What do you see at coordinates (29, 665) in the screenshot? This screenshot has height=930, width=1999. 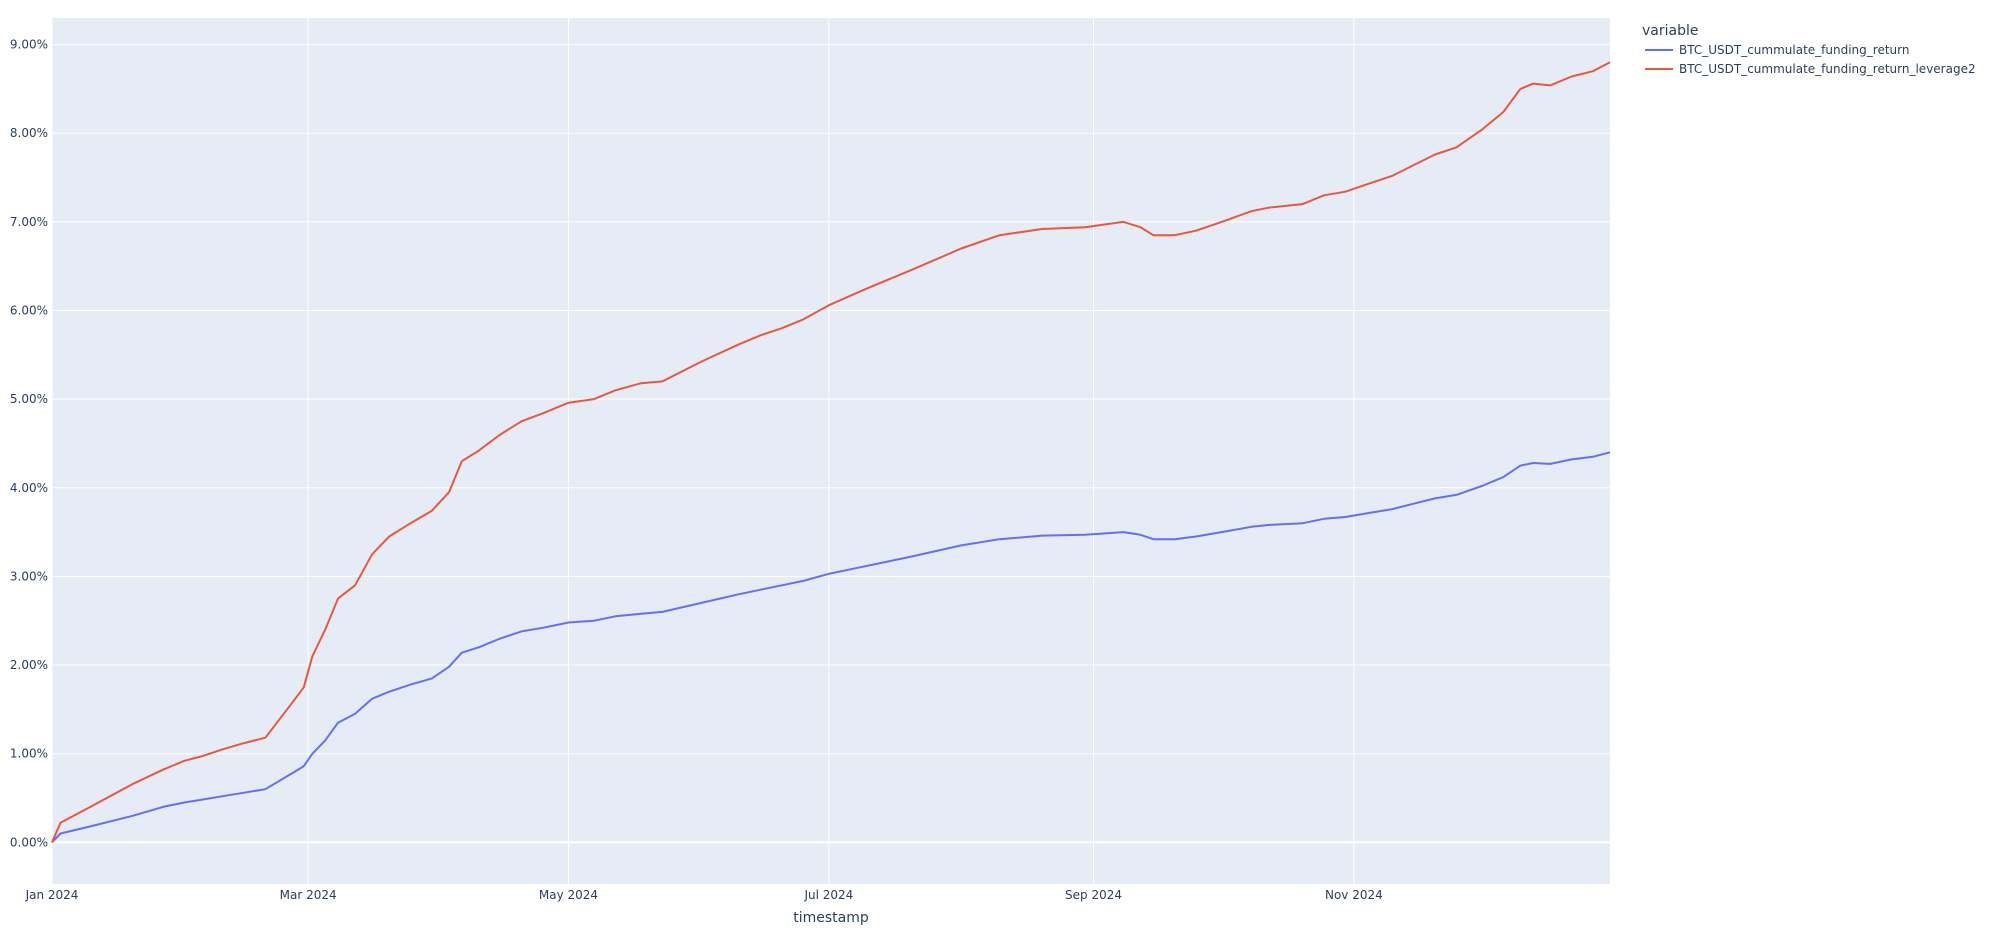 I see `y-tick-label: 2.00%` at bounding box center [29, 665].